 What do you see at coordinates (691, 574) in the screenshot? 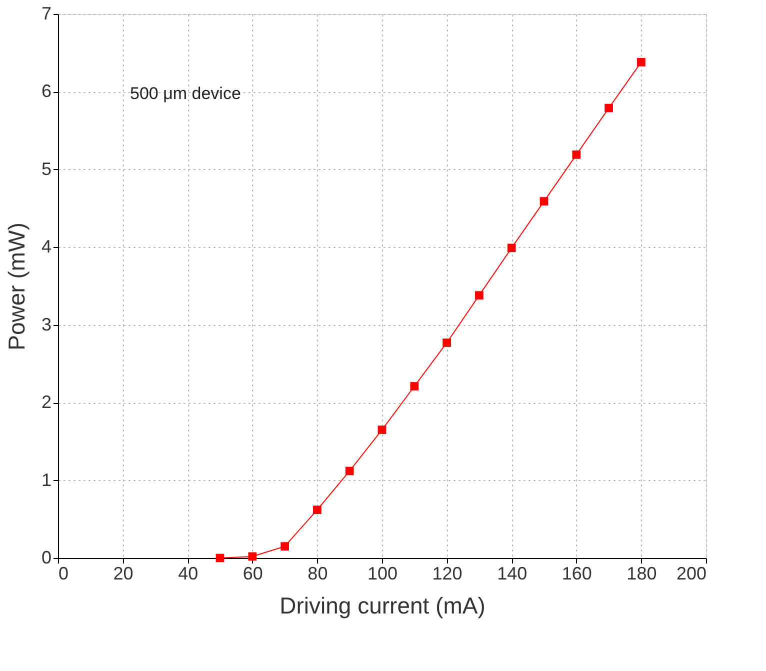
I see `x-tick-label: 200` at bounding box center [691, 574].